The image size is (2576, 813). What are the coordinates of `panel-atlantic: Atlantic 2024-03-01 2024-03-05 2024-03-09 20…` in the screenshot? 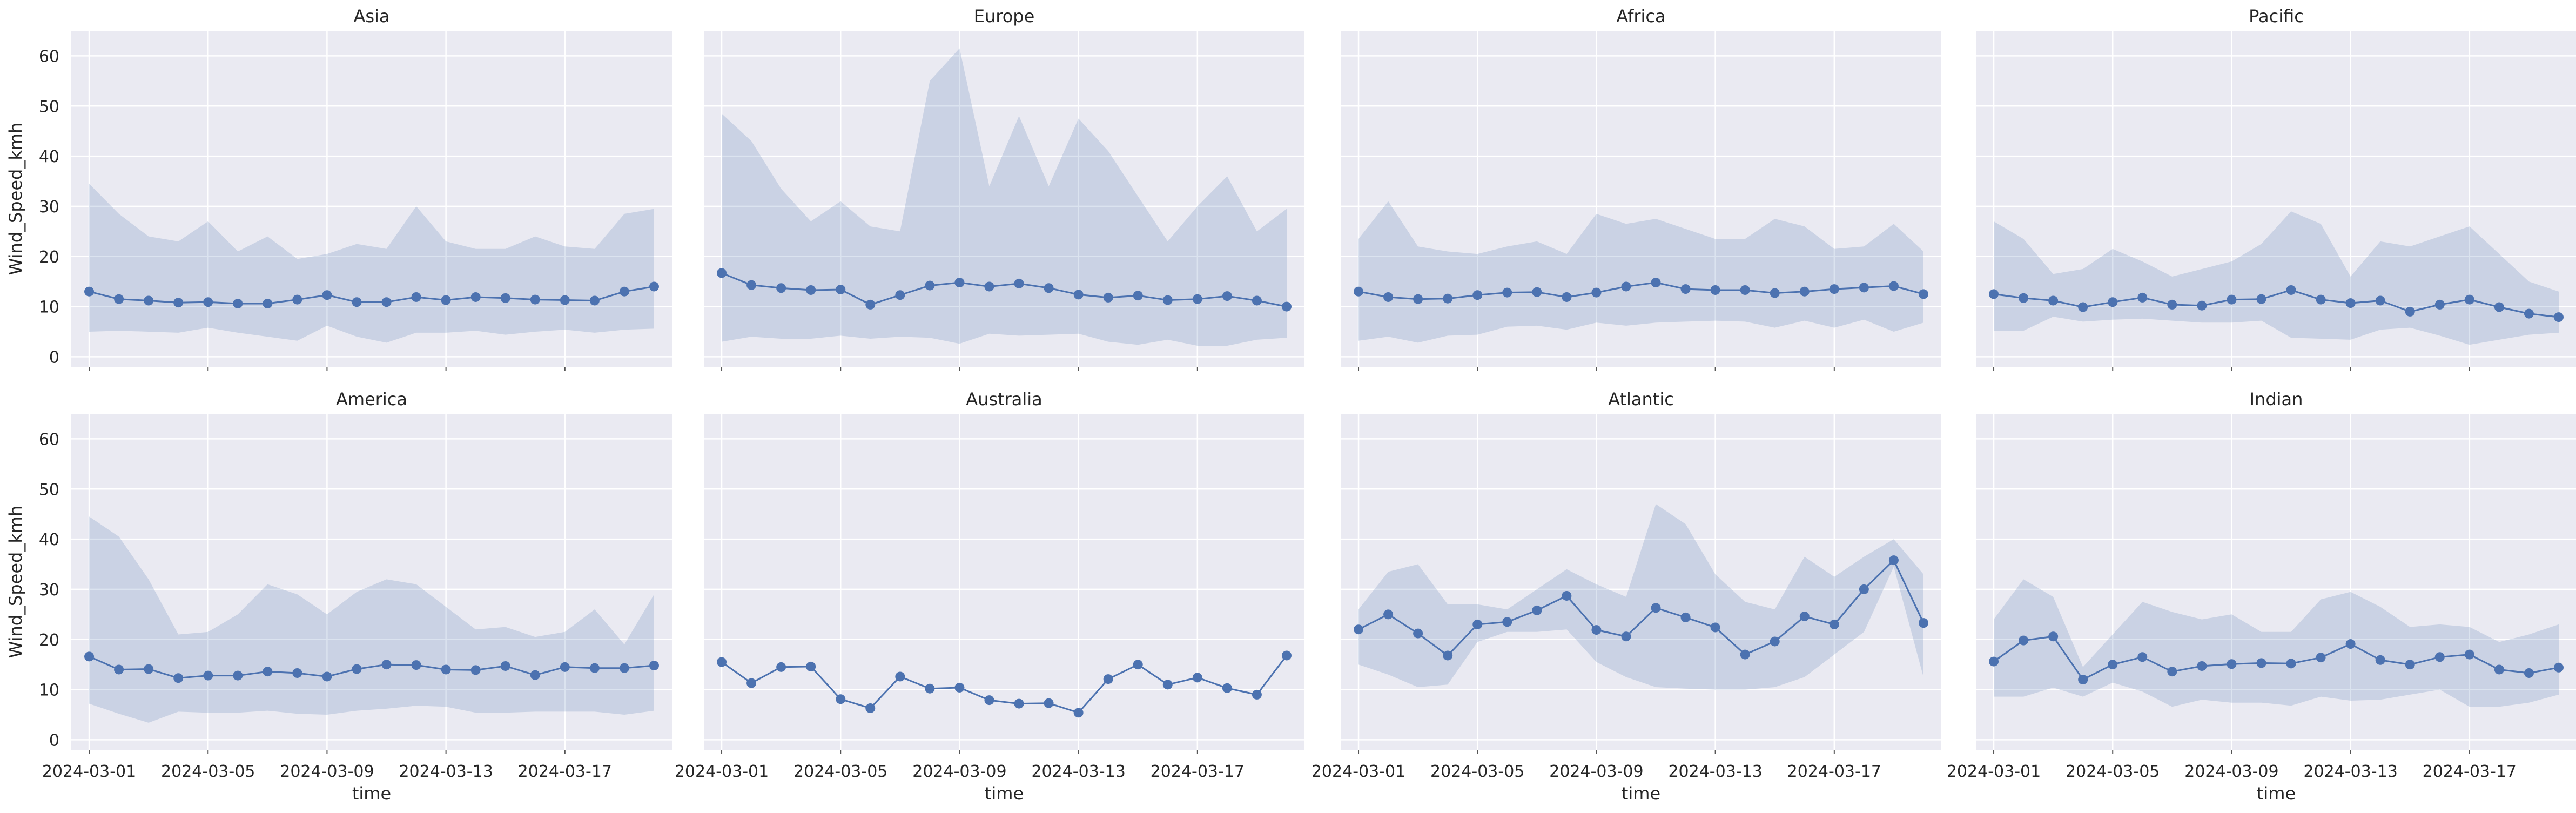 It's located at (1626, 596).